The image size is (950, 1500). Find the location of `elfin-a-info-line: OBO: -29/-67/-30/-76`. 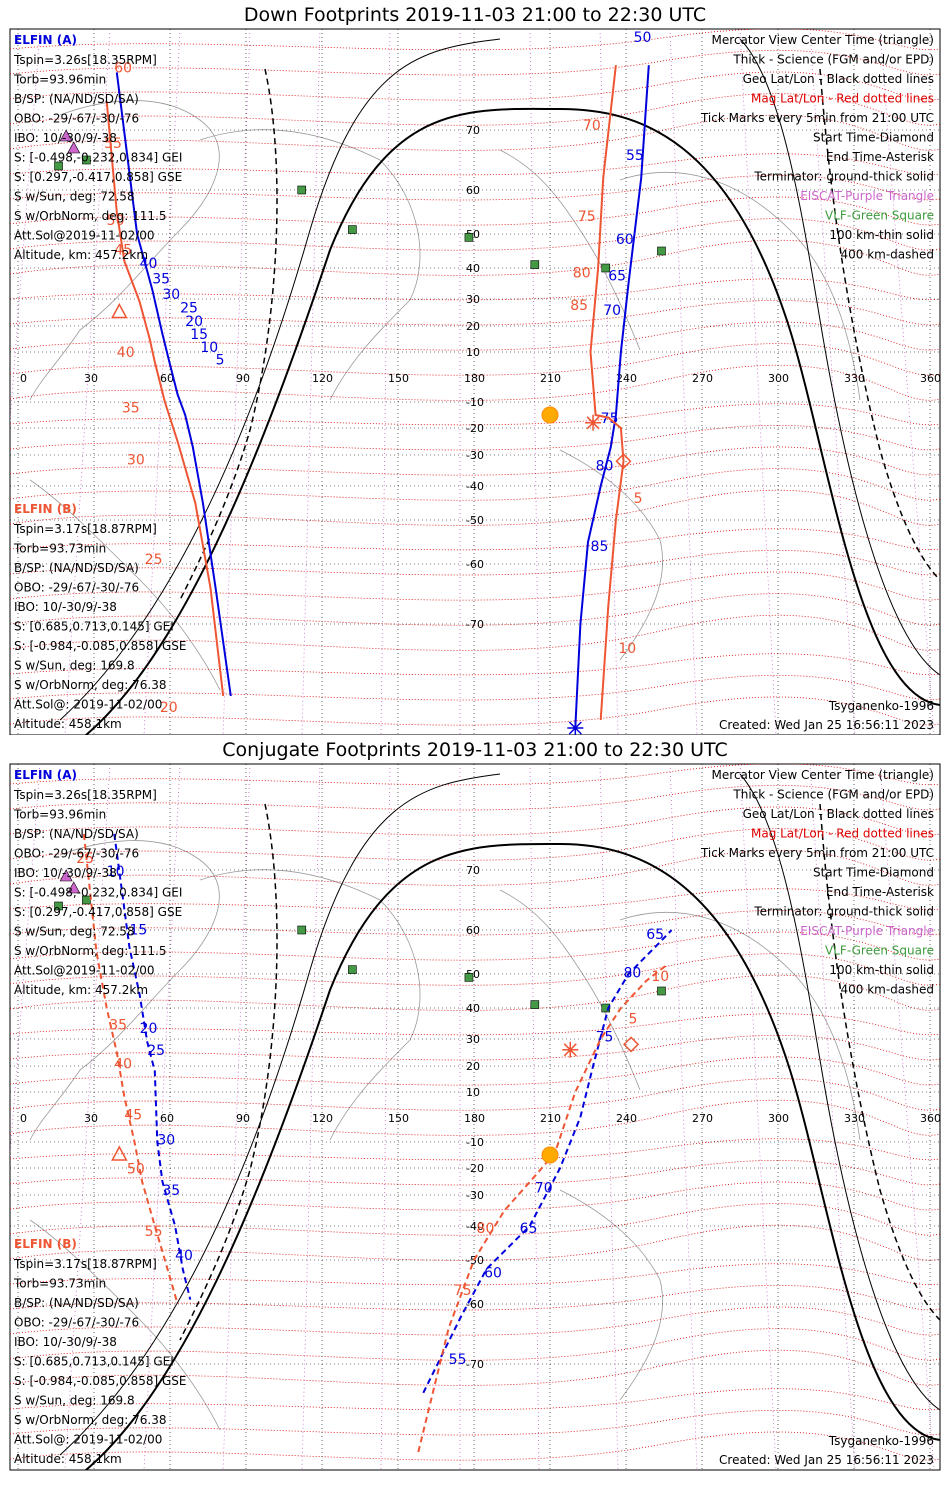

elfin-a-info-line: OBO: -29/-67/-30/-76 is located at coordinates (76, 854).